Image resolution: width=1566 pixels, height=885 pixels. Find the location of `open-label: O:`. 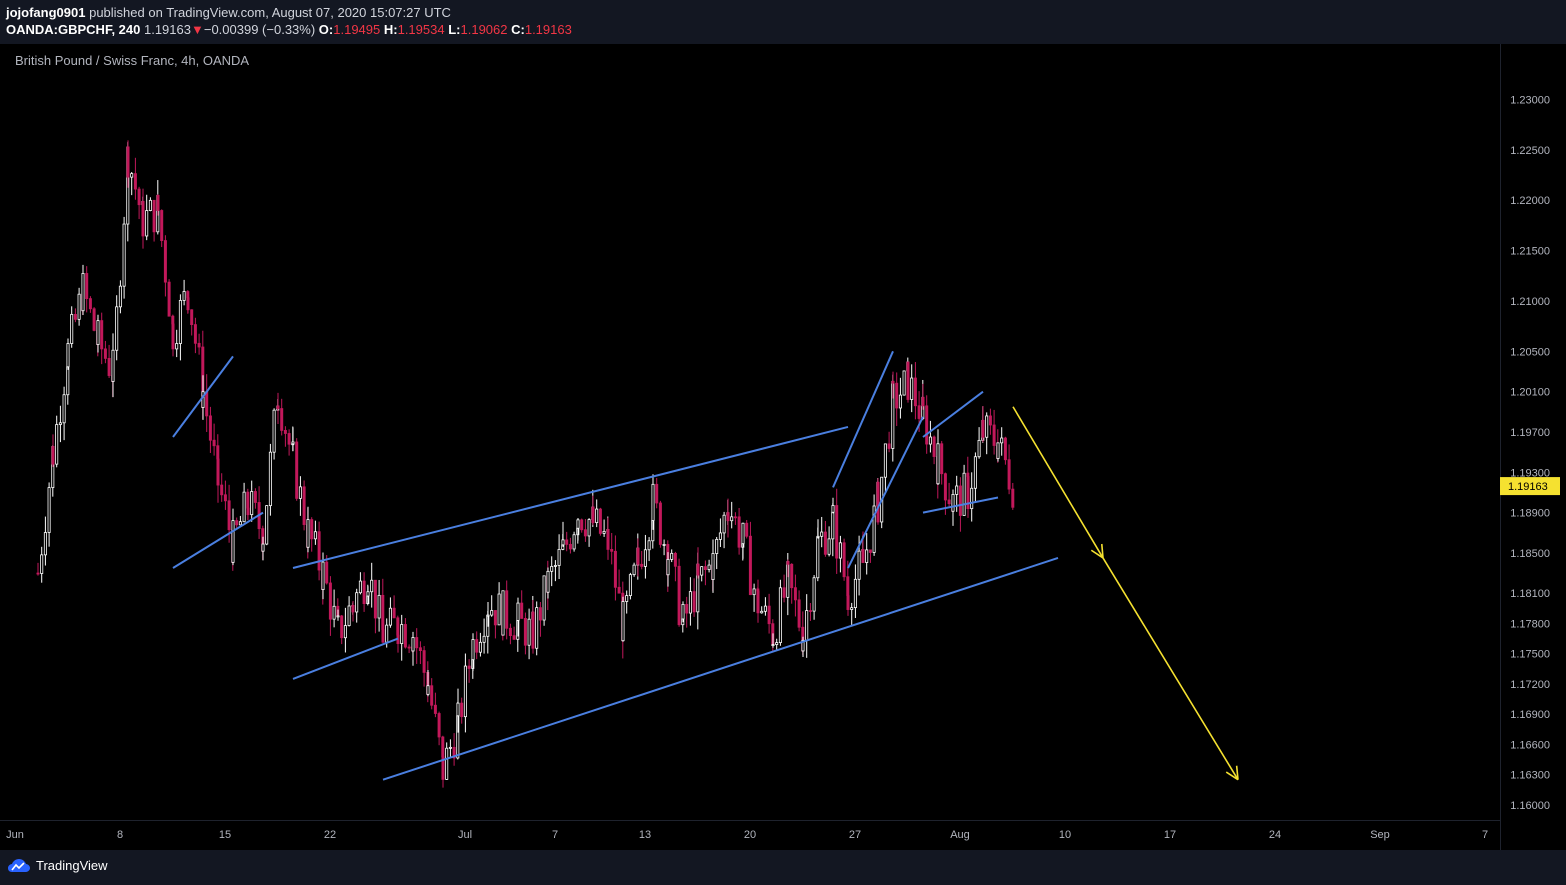

open-label: O: is located at coordinates (326, 29).